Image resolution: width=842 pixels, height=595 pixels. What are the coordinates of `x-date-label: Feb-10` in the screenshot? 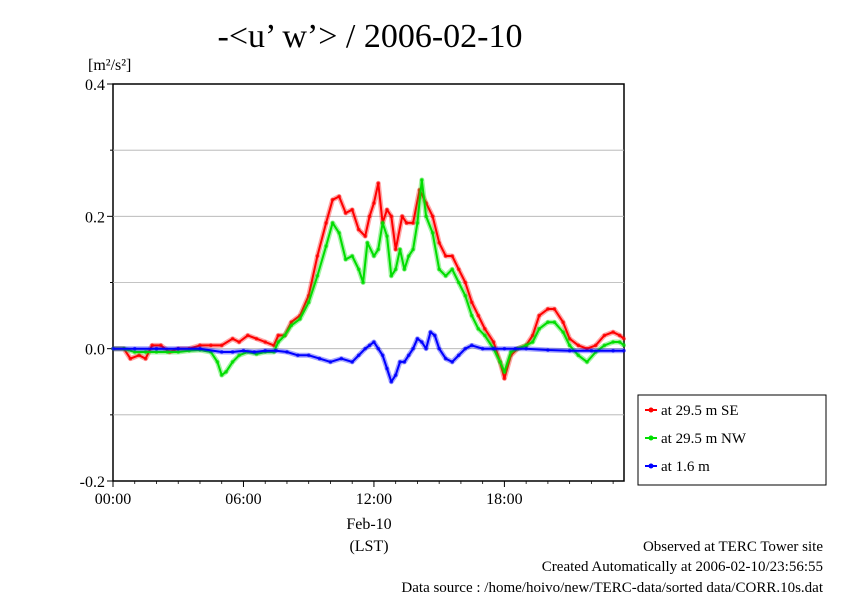 It's located at (368, 524).